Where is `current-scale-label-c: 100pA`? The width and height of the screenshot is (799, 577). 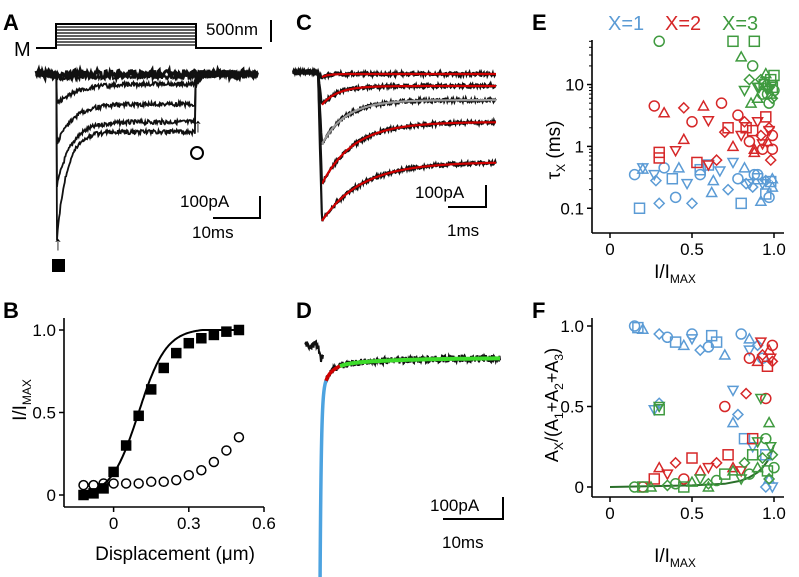 current-scale-label-c: 100pA is located at coordinates (440, 192).